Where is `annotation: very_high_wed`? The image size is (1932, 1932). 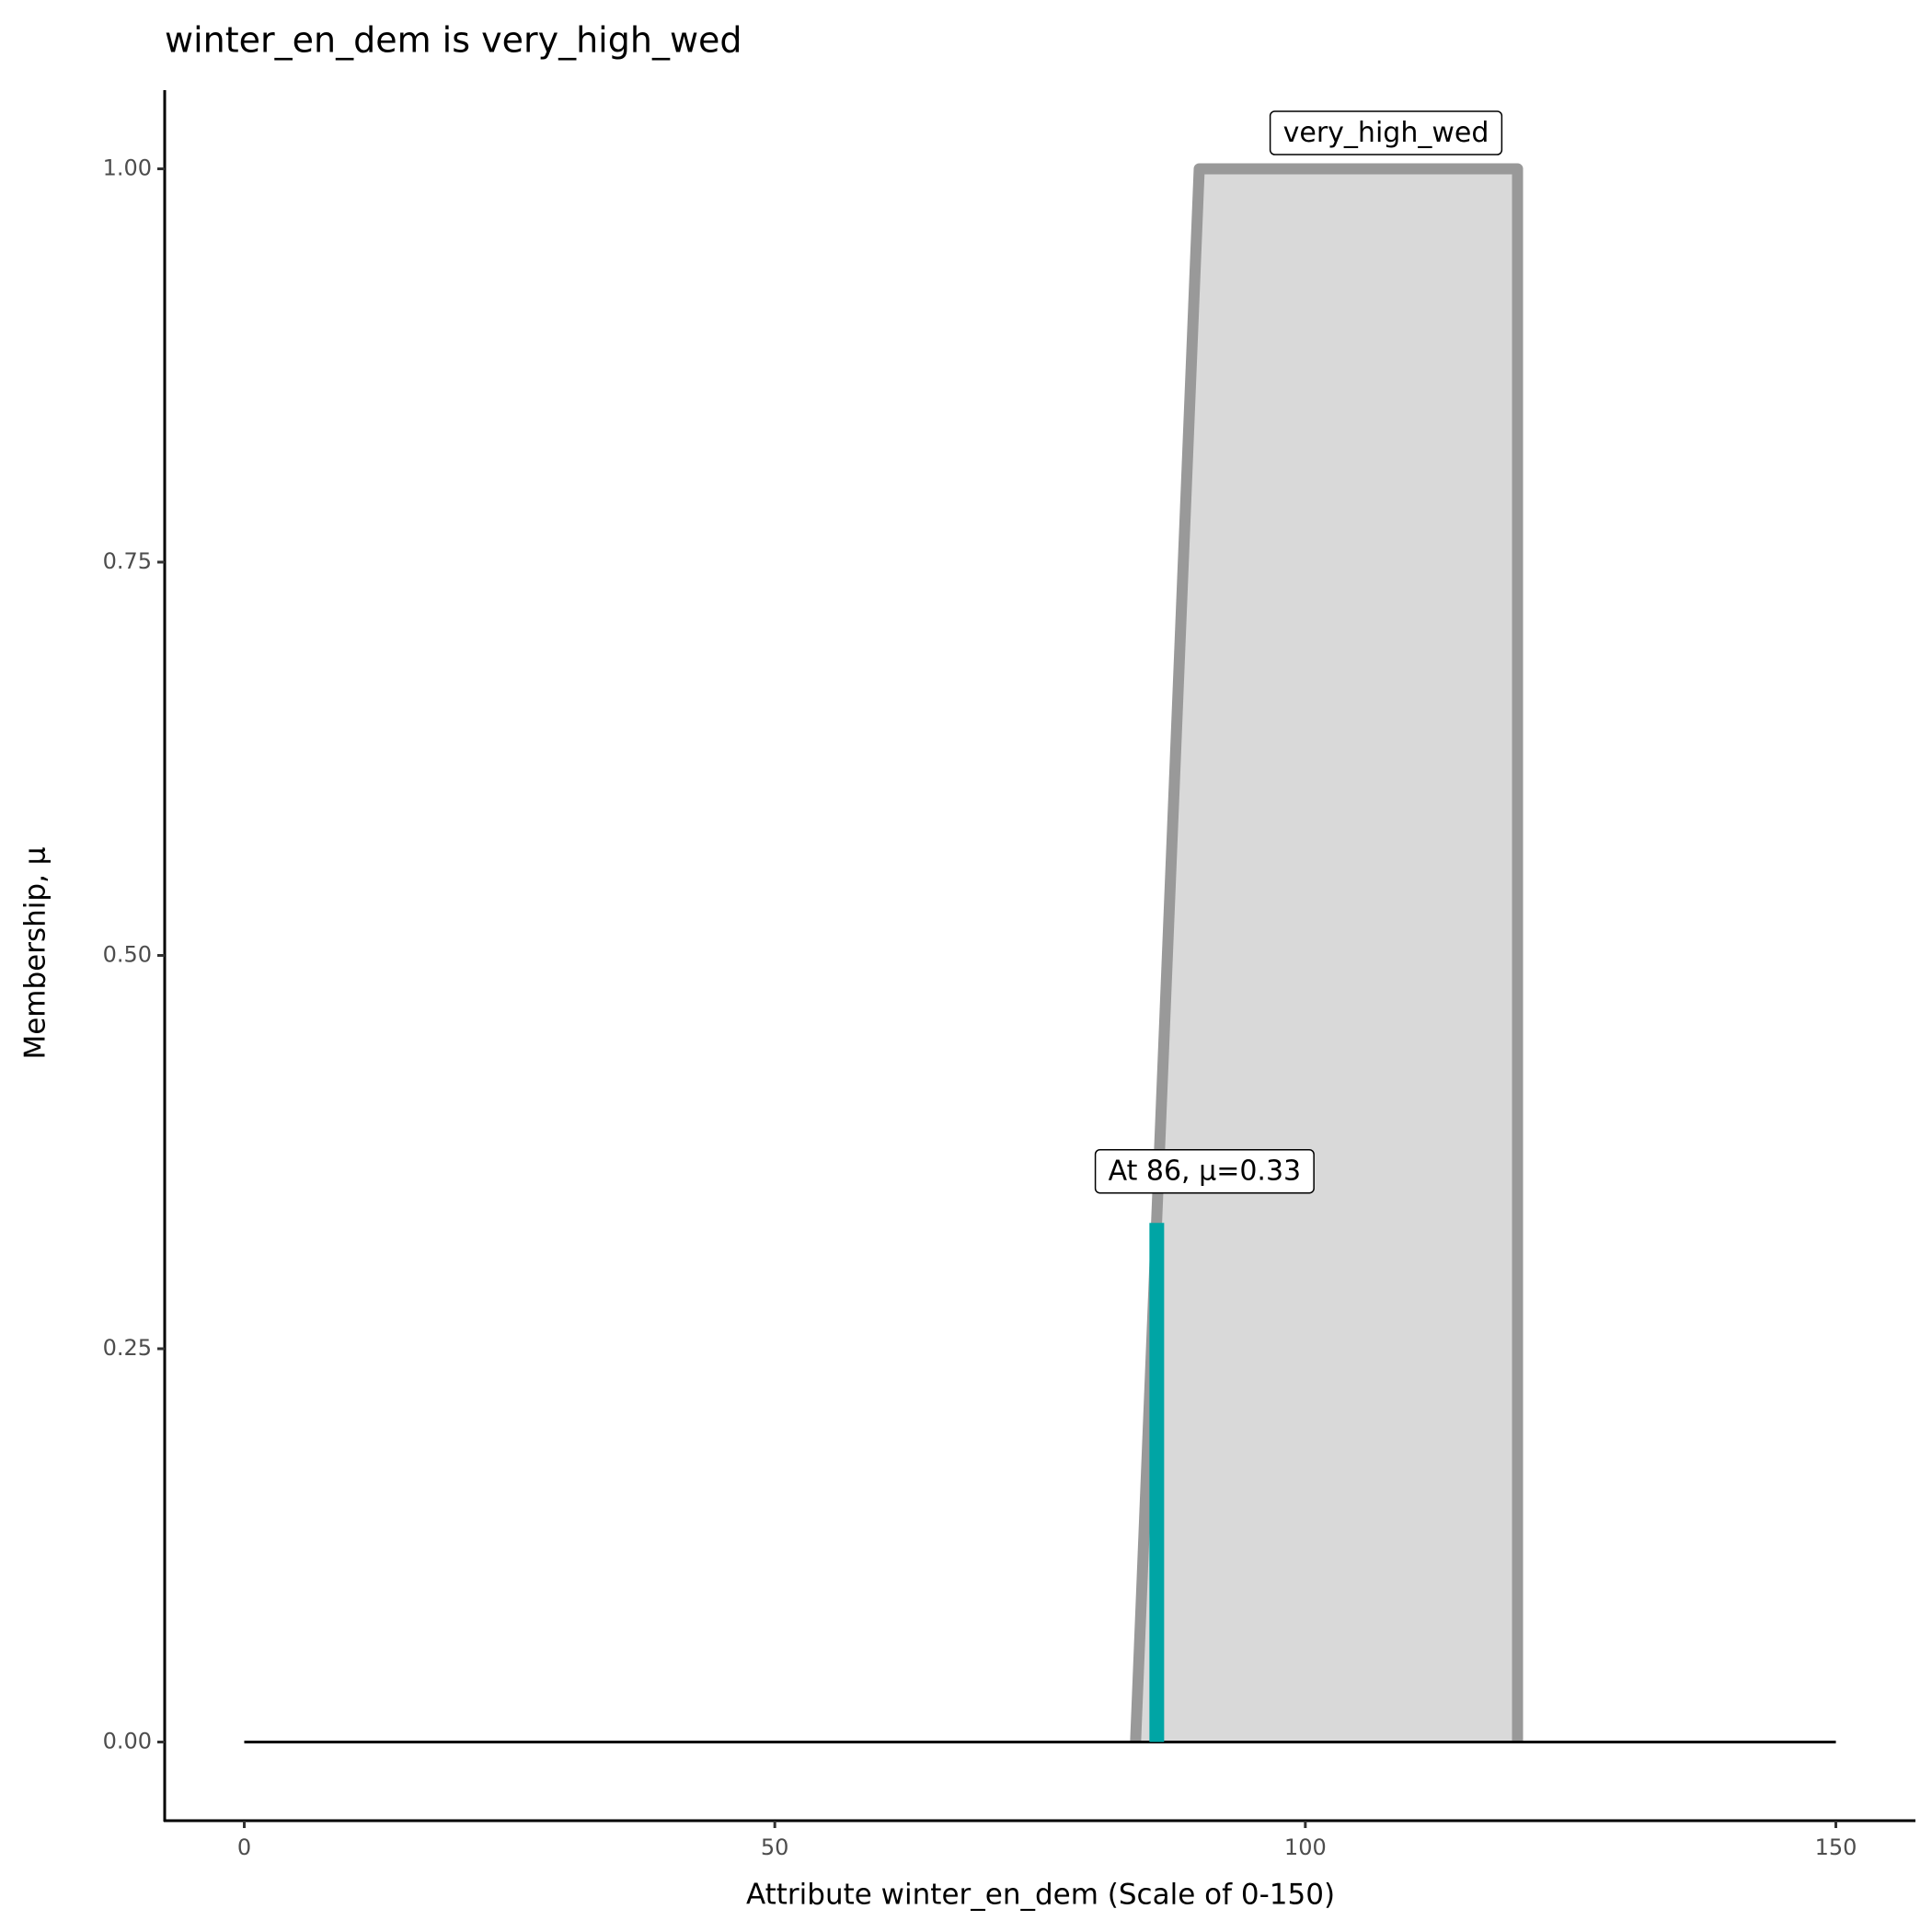 annotation: very_high_wed is located at coordinates (1386, 133).